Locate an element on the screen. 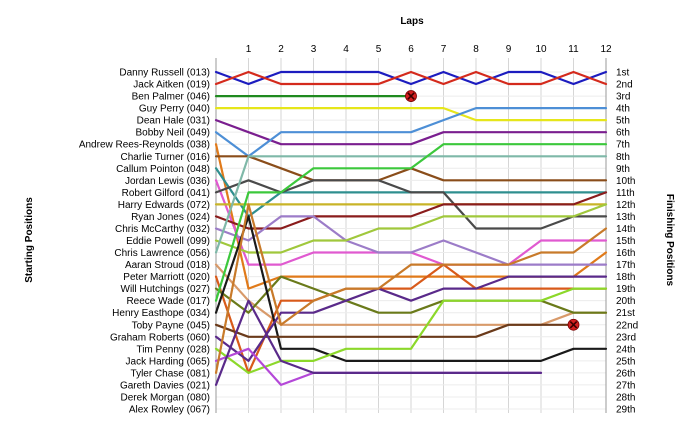 This screenshot has width=700, height=435. finishing-position-label: 5th is located at coordinates (623, 121).